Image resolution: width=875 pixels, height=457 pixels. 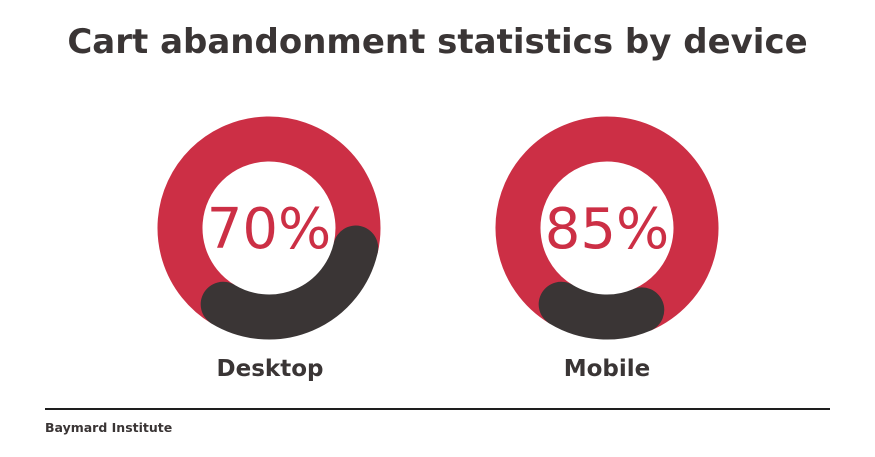 I want to click on label-desktop: Desktop, so click(x=270, y=369).